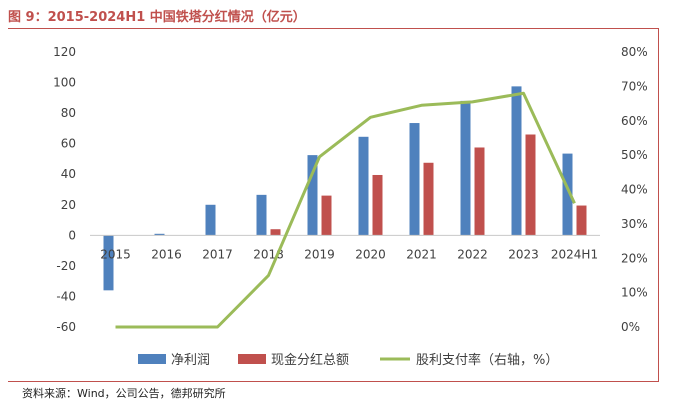 This screenshot has width=675, height=403. What do you see at coordinates (634, 293) in the screenshot?
I see `y-right-tick-label: 10%` at bounding box center [634, 293].